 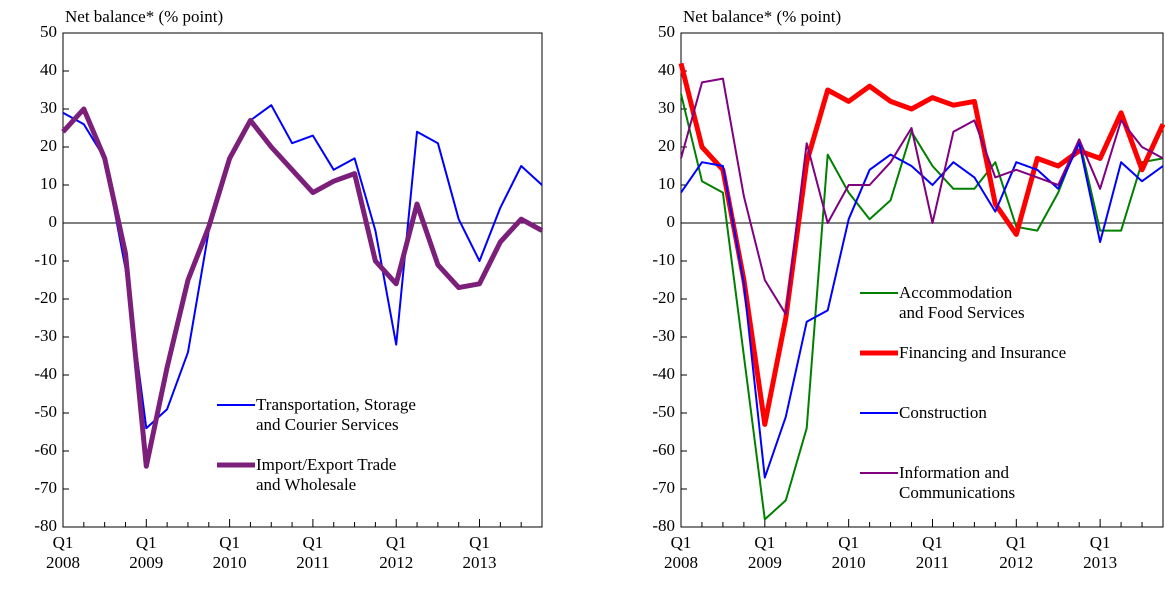 I want to click on legend-label: Information and Communications, so click(x=957, y=482).